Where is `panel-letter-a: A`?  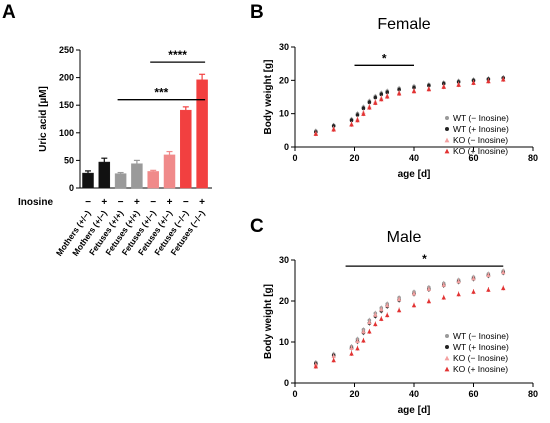
panel-letter-a: A is located at coordinates (9, 12).